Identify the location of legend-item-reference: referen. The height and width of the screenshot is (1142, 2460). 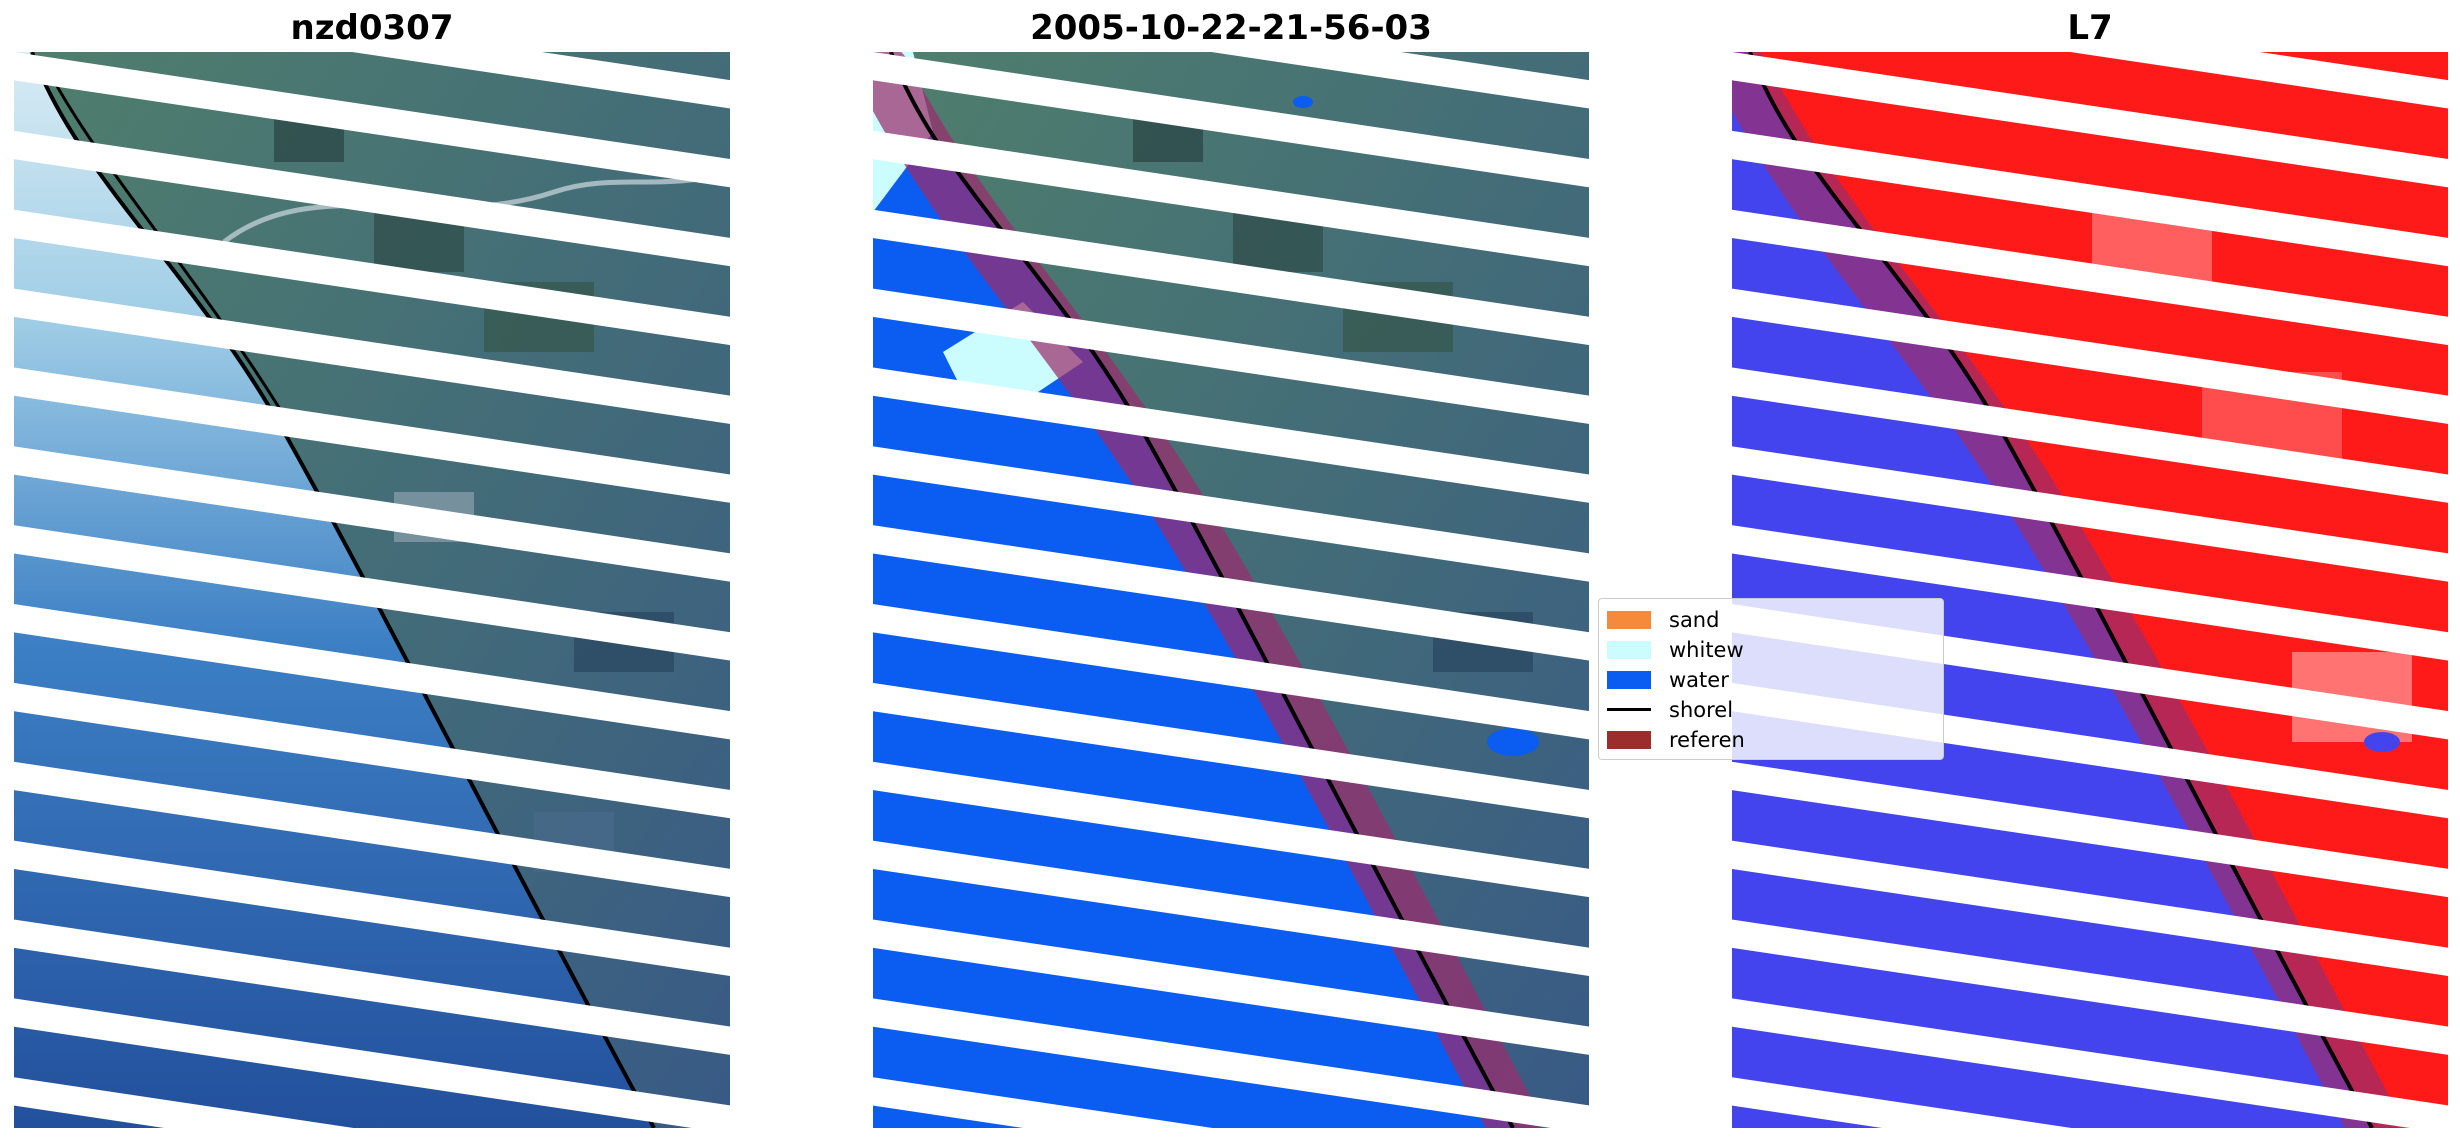
(1775, 740).